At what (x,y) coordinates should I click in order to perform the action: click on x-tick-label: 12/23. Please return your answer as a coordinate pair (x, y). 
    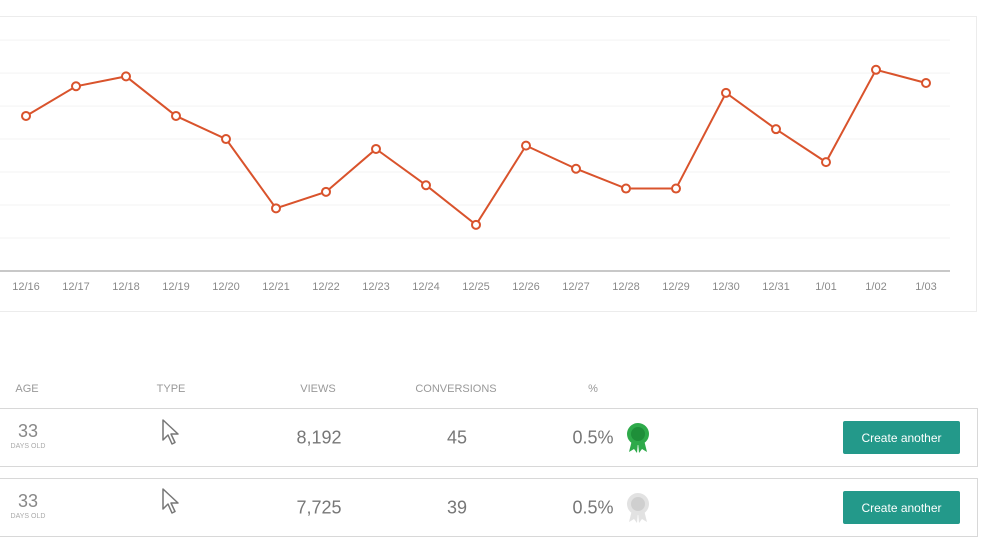
    Looking at the image, I should click on (376, 287).